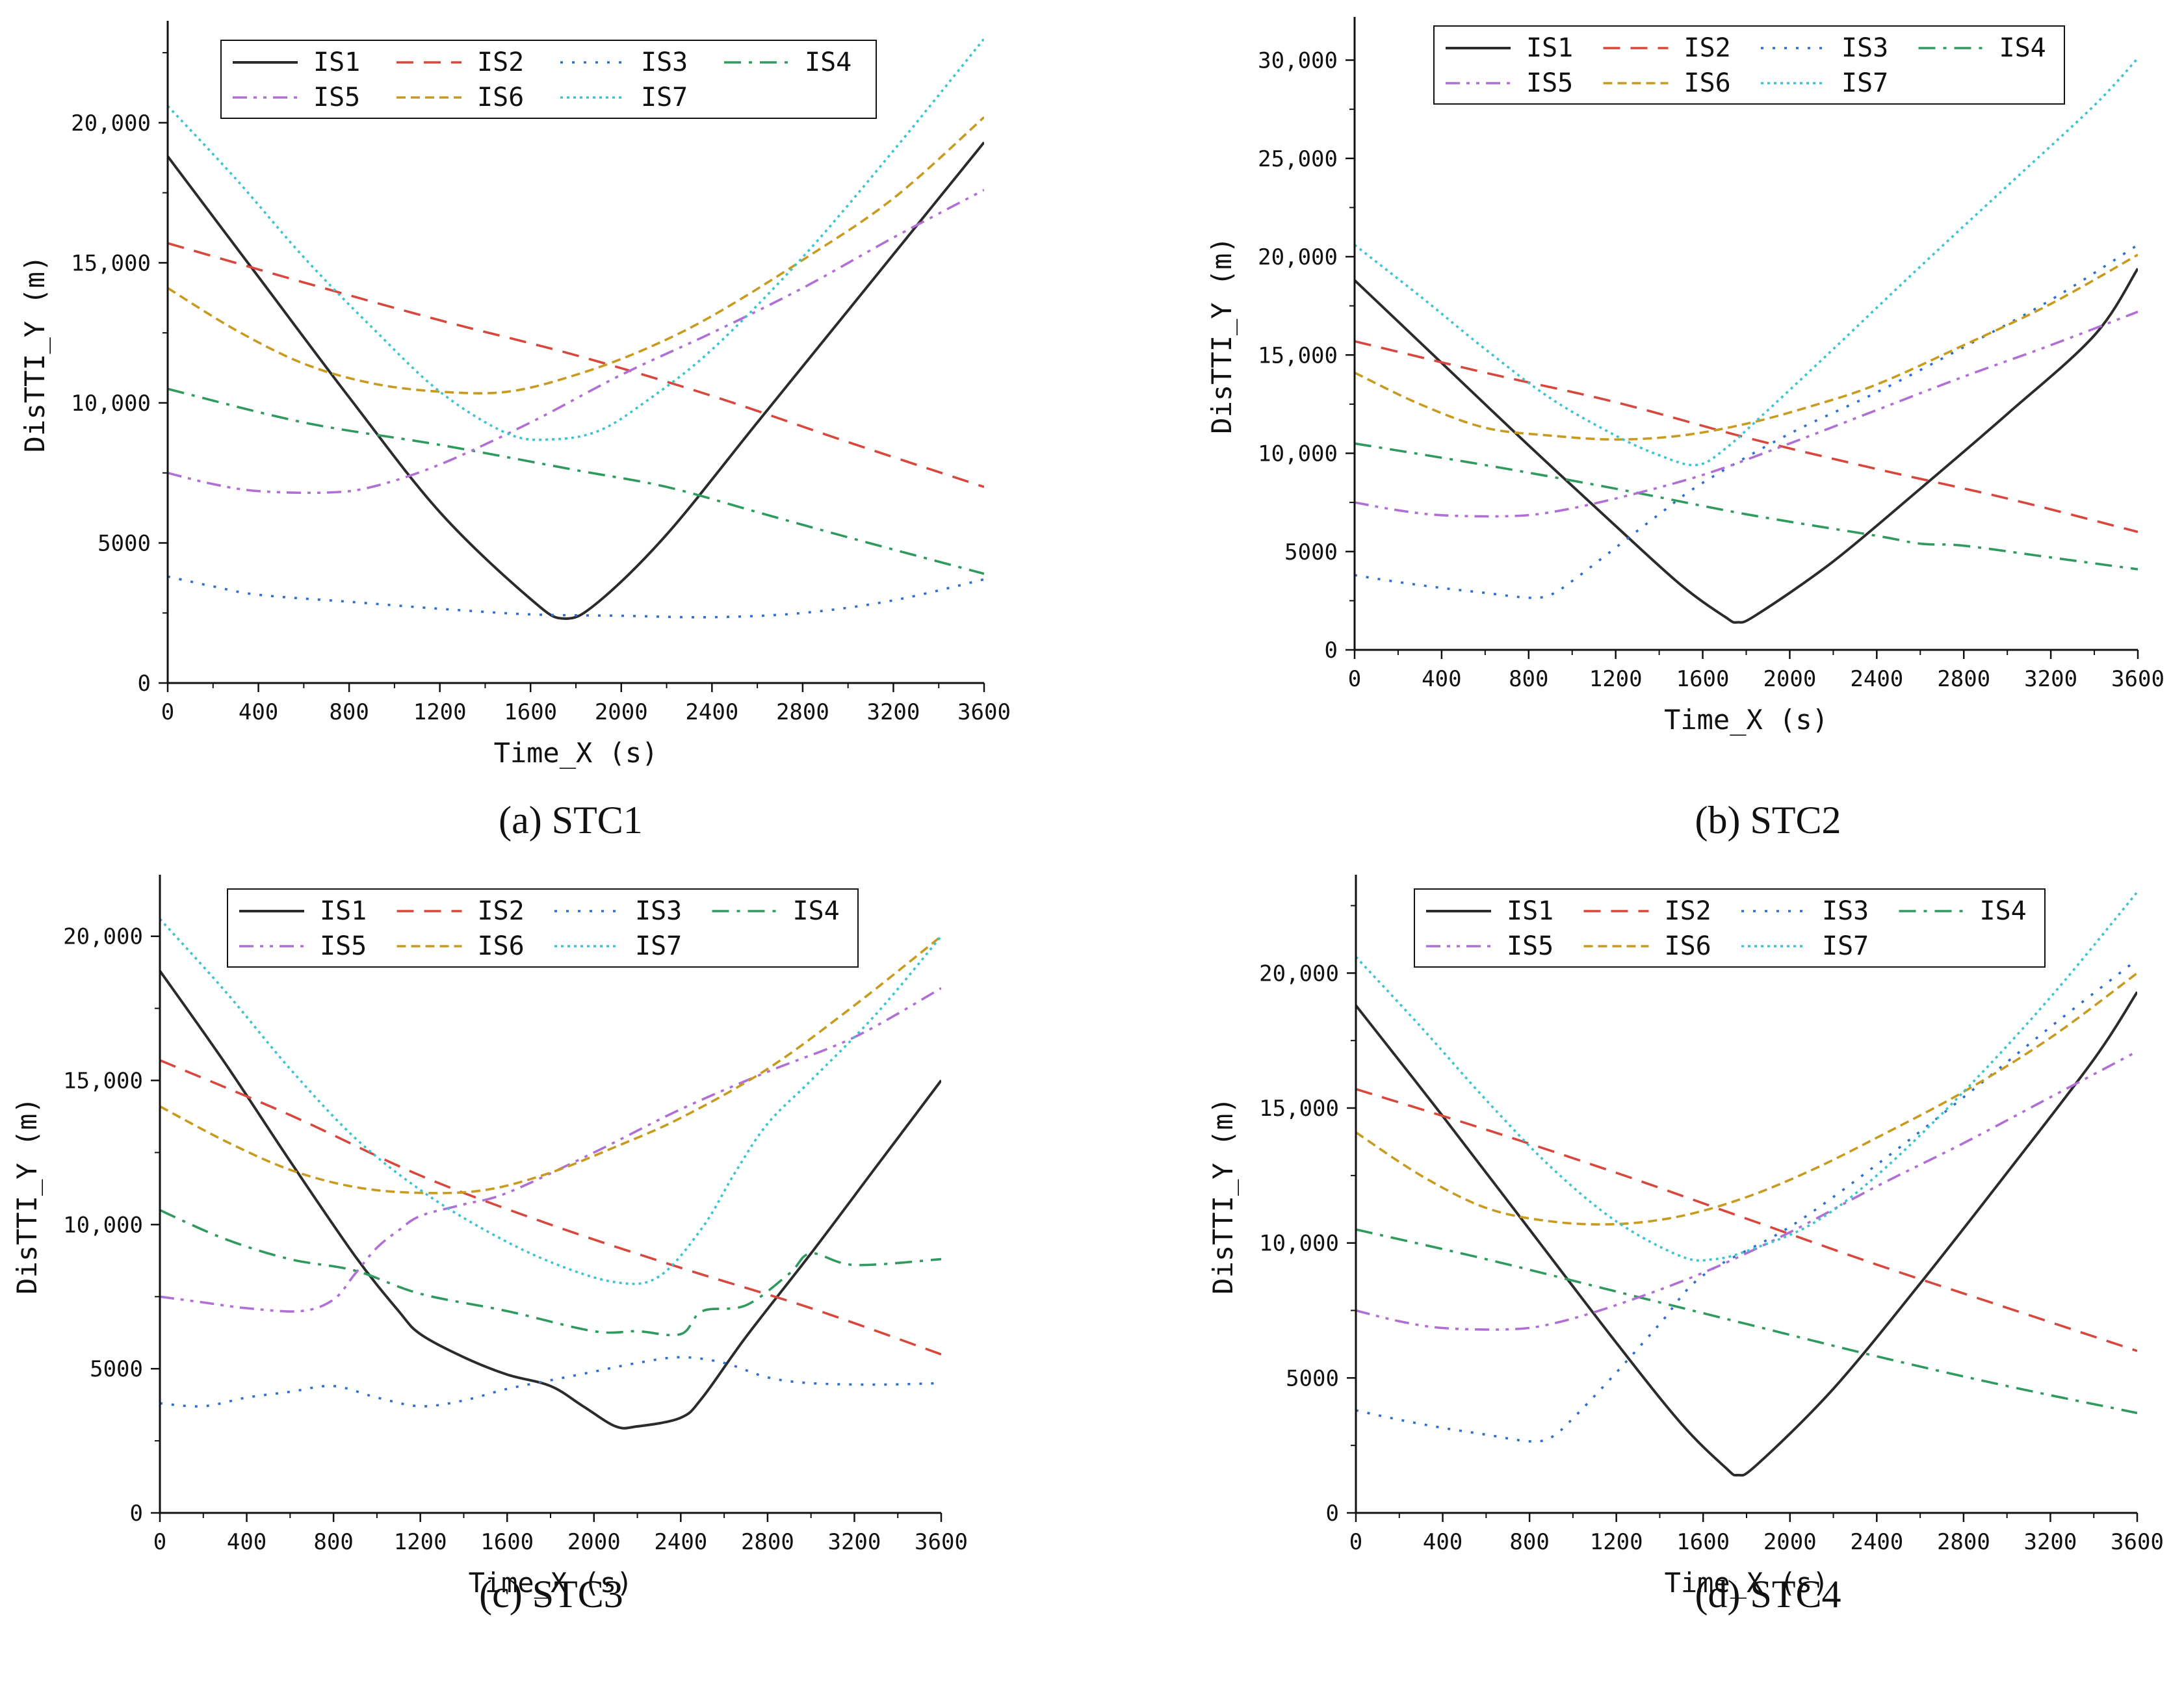 This screenshot has width=2184, height=1702. Describe the element at coordinates (1298, 61) in the screenshot. I see `y-tick-label: 30,000` at that location.